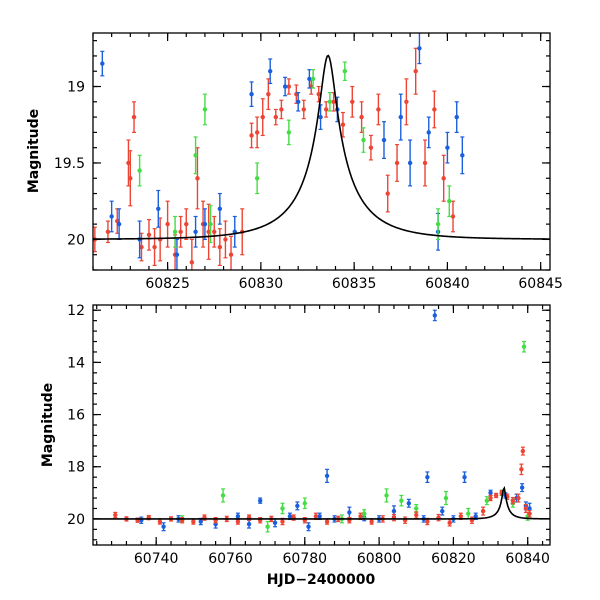 The height and width of the screenshot is (600, 600). Describe the element at coordinates (76, 311) in the screenshot. I see `y-tick-label: 12` at that location.